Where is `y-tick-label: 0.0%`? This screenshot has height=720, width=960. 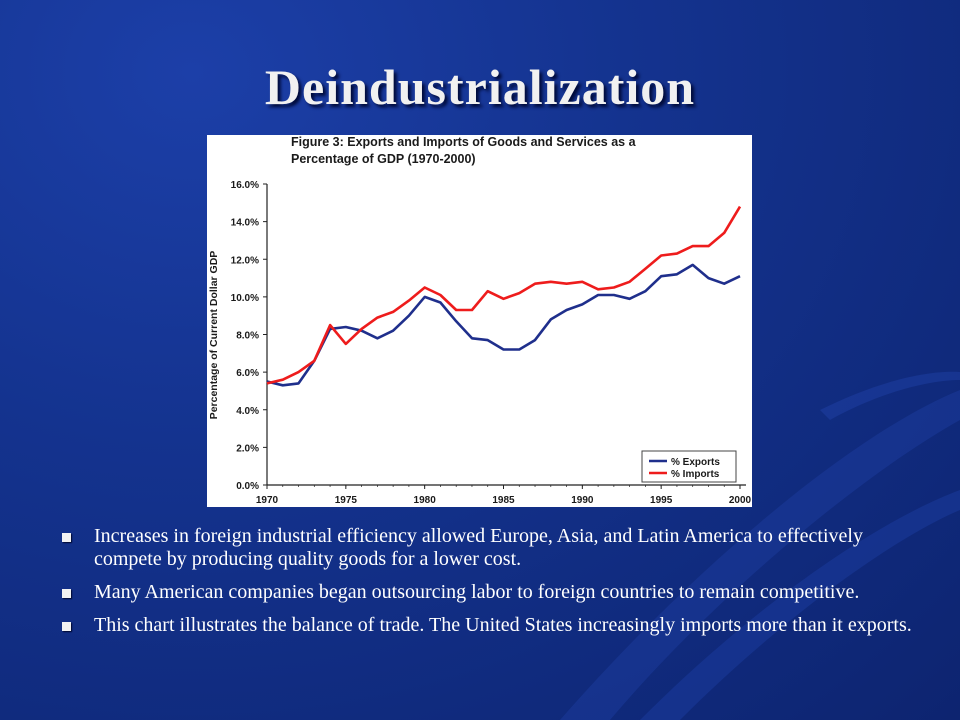 y-tick-label: 0.0% is located at coordinates (247, 486).